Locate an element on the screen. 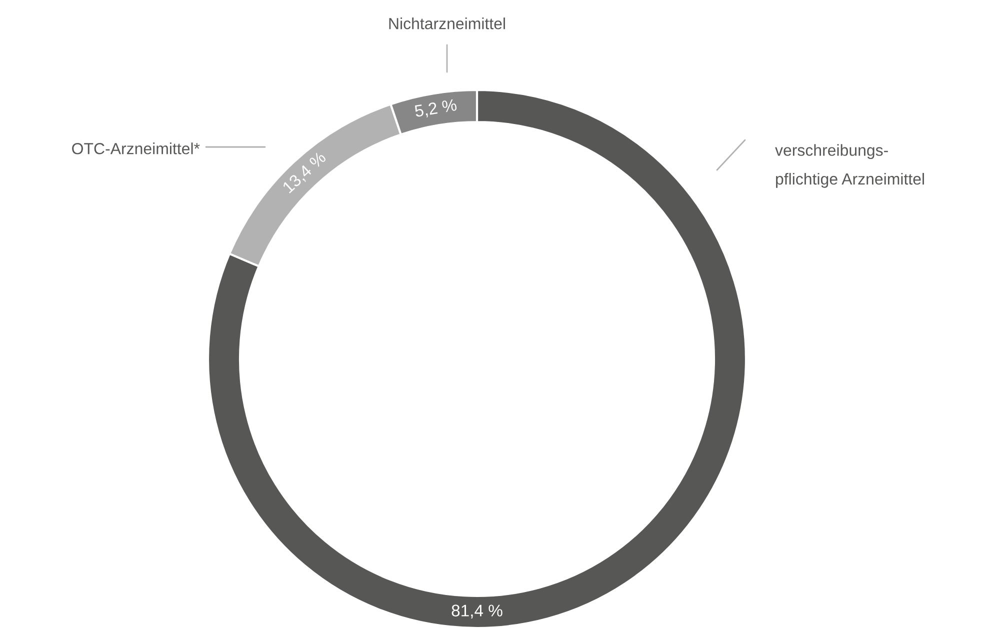 Image resolution: width=984 pixels, height=629 pixels. data-label: 81,4 % is located at coordinates (477, 611).